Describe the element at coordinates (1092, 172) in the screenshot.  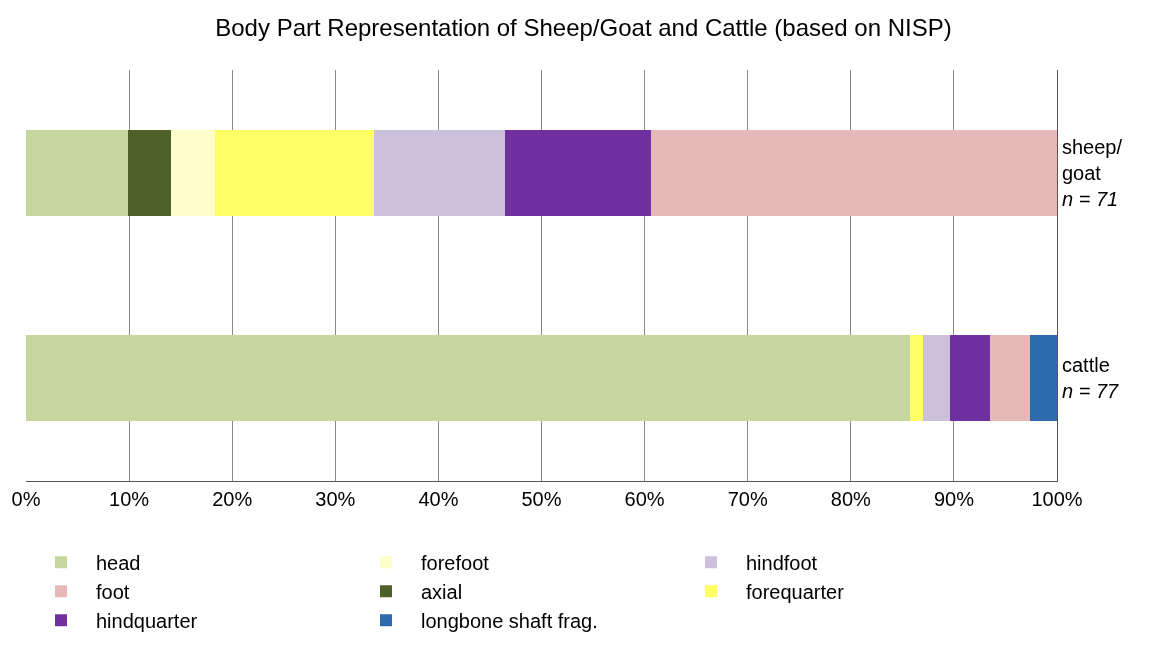
I see `y-tick-label: sheep/ goat n = 71` at that location.